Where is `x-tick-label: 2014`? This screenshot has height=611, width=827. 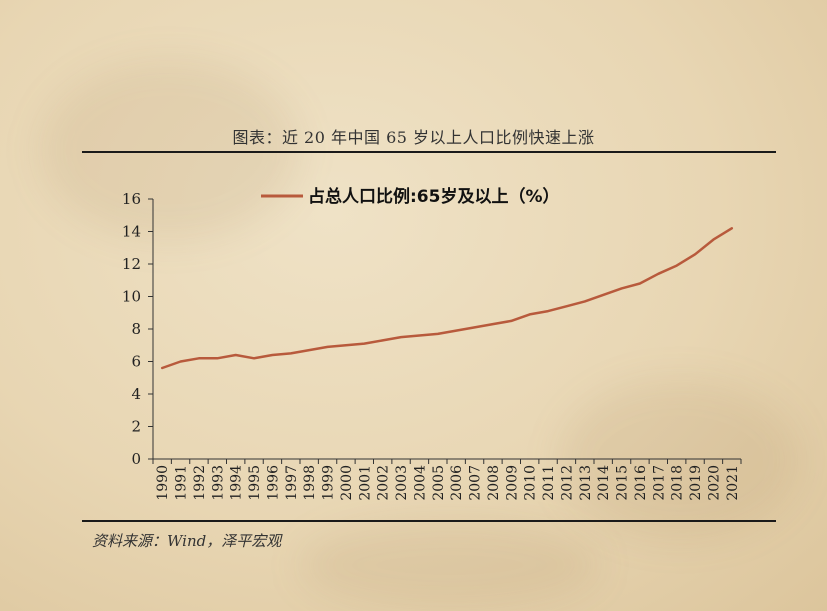
x-tick-label: 2014 is located at coordinates (604, 483).